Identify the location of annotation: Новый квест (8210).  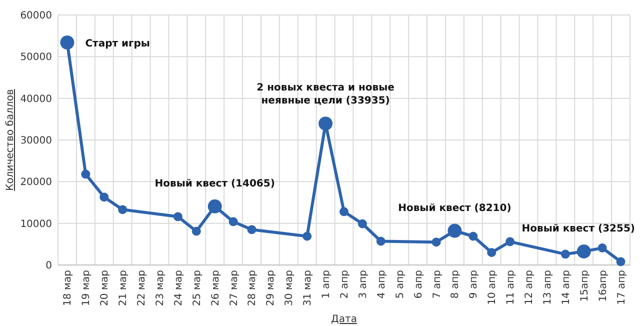
(455, 208).